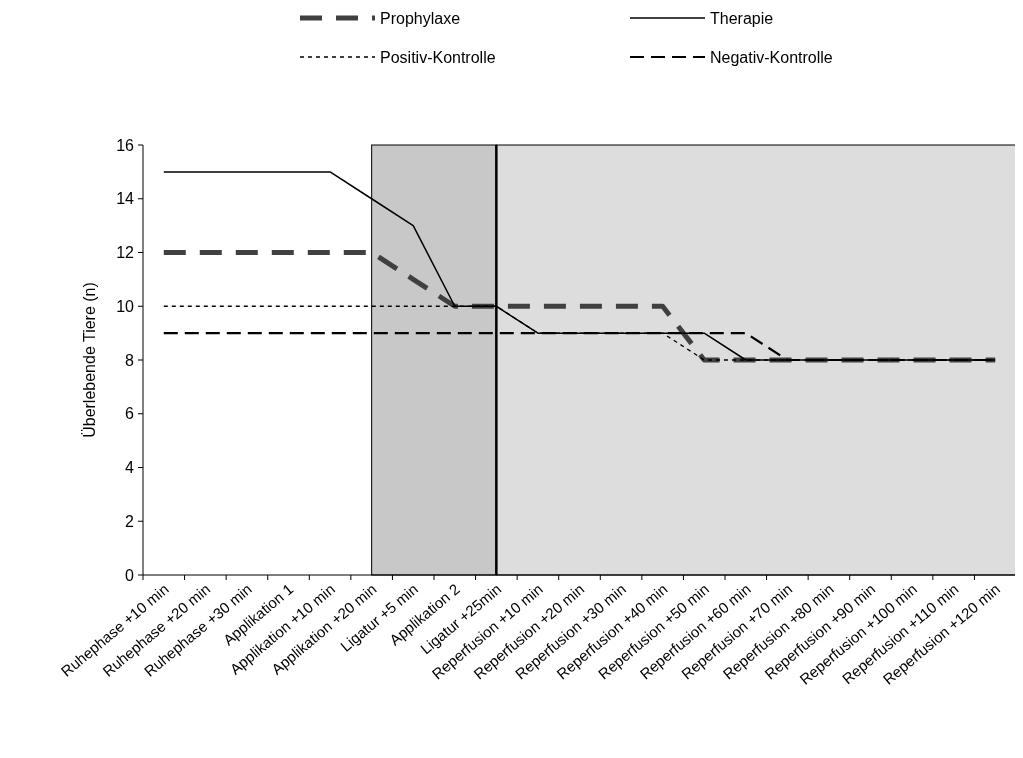 This screenshot has width=1023, height=758. What do you see at coordinates (420, 18) in the screenshot?
I see `legend-label: Prophylaxe` at bounding box center [420, 18].